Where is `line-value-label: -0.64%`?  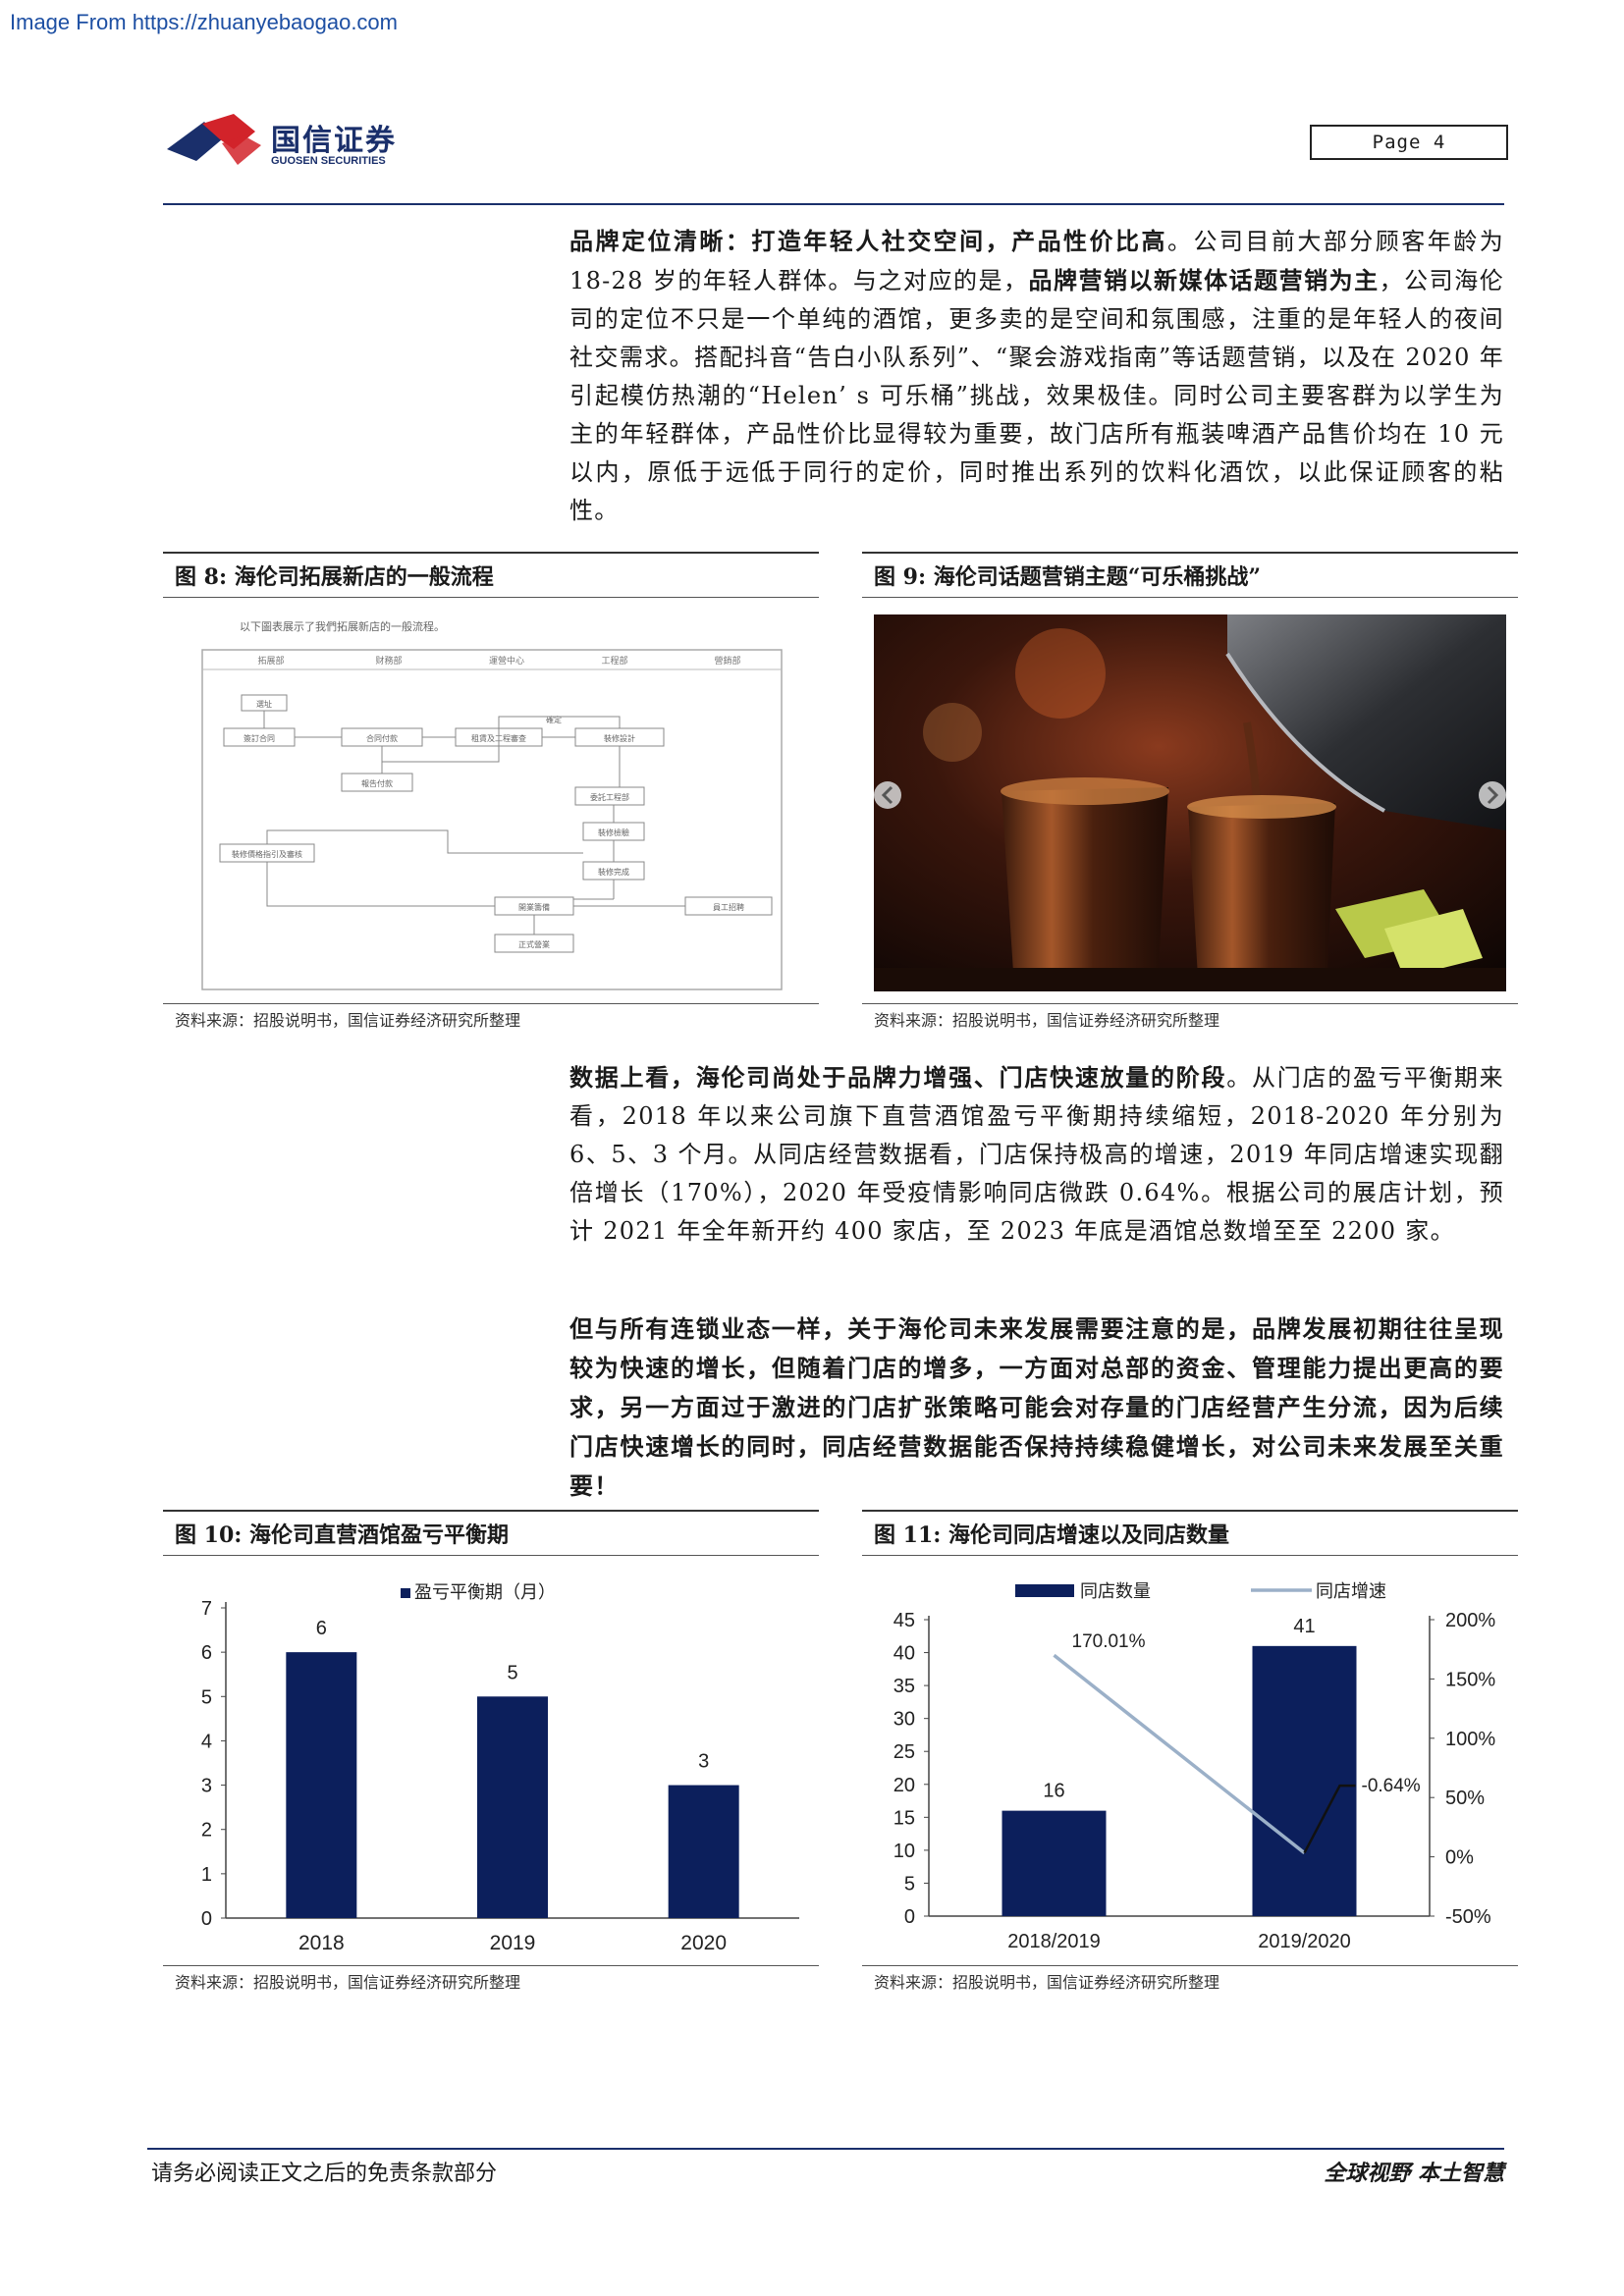 line-value-label: -0.64% is located at coordinates (1391, 1786).